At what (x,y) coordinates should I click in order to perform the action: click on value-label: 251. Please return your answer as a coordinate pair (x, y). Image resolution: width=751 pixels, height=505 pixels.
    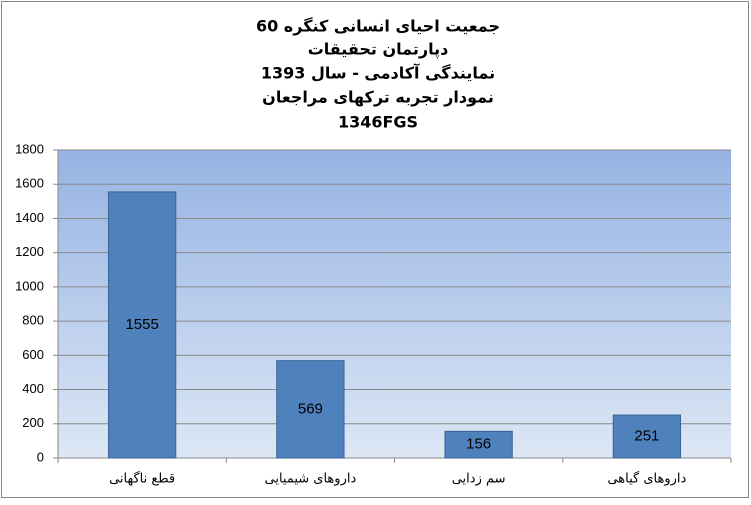
    Looking at the image, I should click on (646, 435).